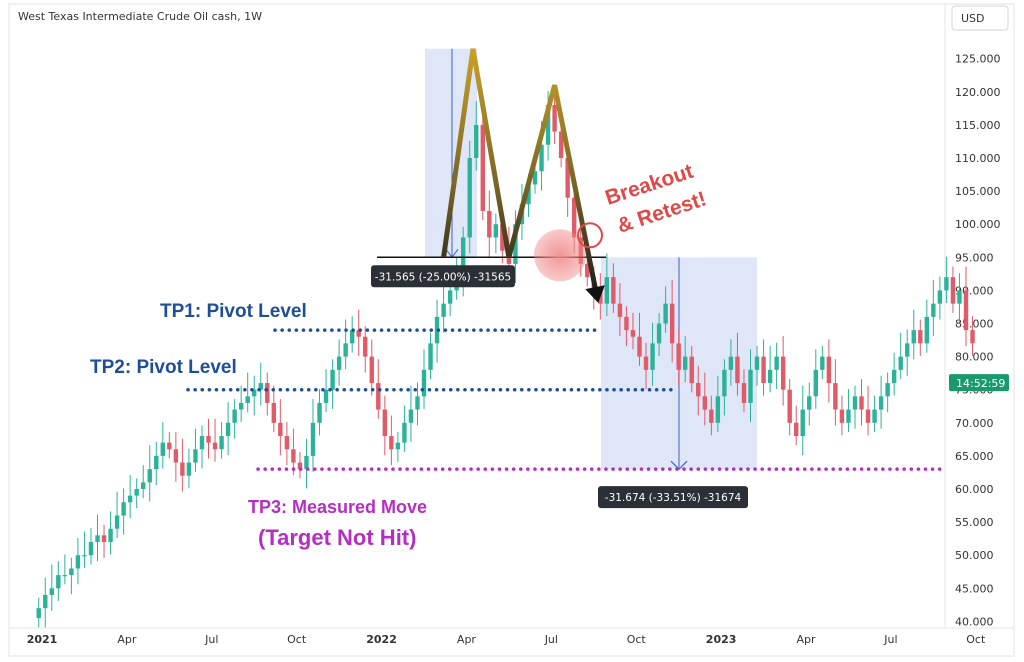 This screenshot has width=1024, height=662. Describe the element at coordinates (974, 555) in the screenshot. I see `price-tick-label: 50.000` at that location.